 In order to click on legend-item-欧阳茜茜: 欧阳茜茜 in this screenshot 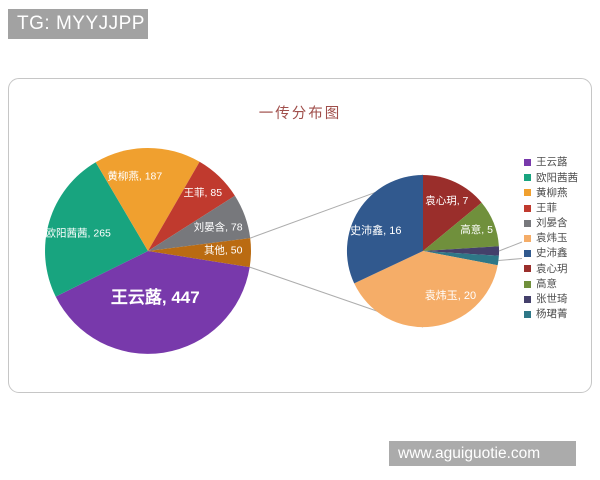, I will do `click(551, 177)`.